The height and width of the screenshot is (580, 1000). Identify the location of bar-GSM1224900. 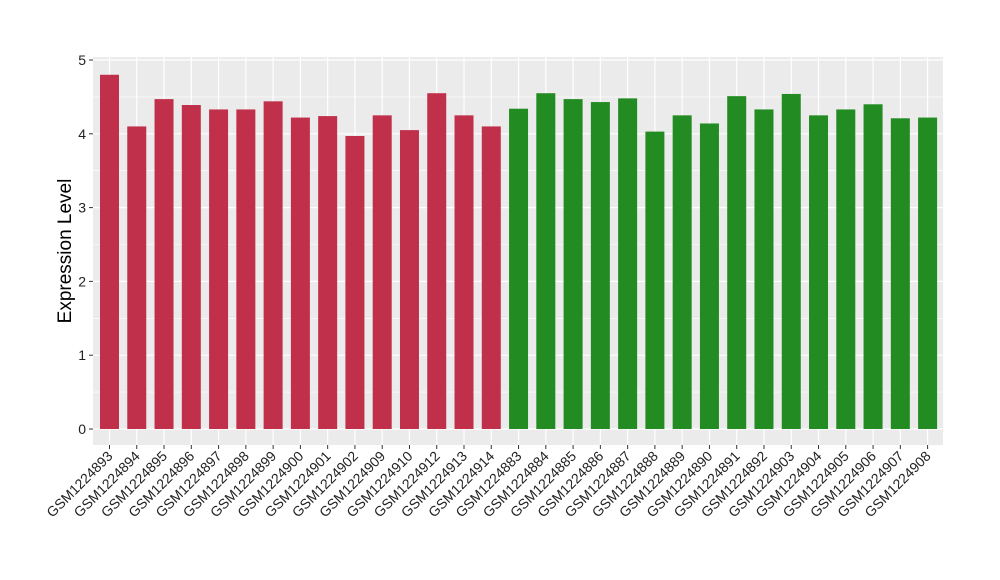
(300, 273).